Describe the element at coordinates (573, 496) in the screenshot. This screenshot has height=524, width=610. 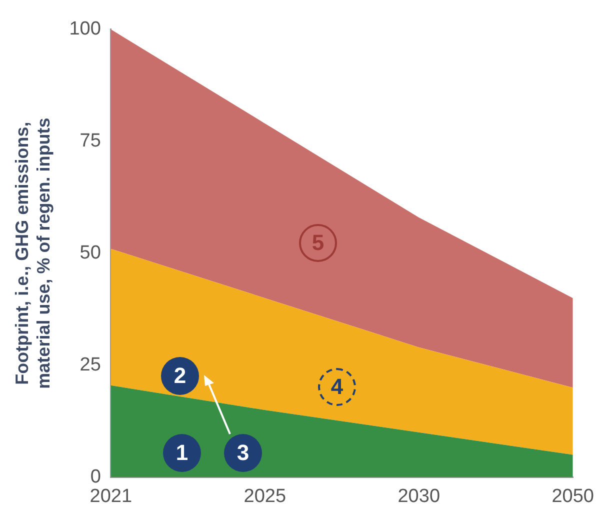
I see `x-tick-label: 2050` at that location.